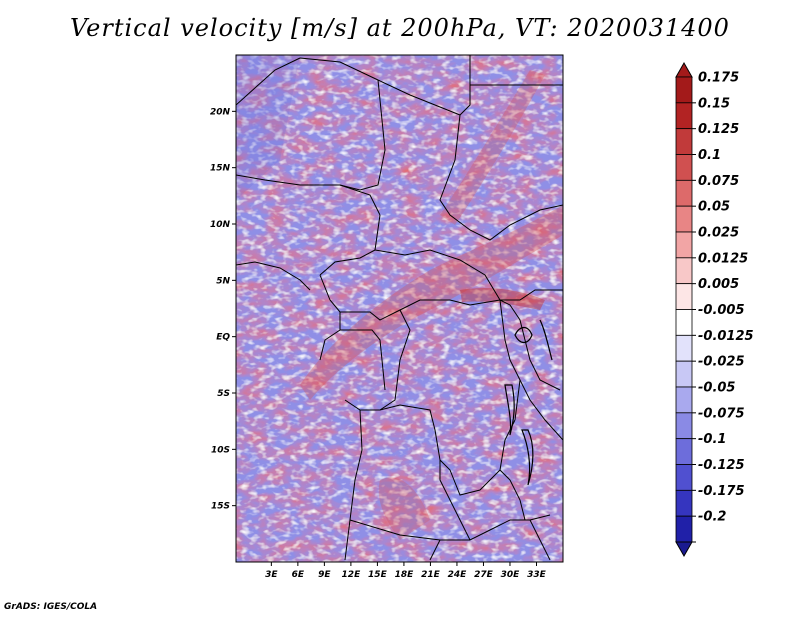  Describe the element at coordinates (220, 225) in the screenshot. I see `lat-tick-label: 10N` at that location.